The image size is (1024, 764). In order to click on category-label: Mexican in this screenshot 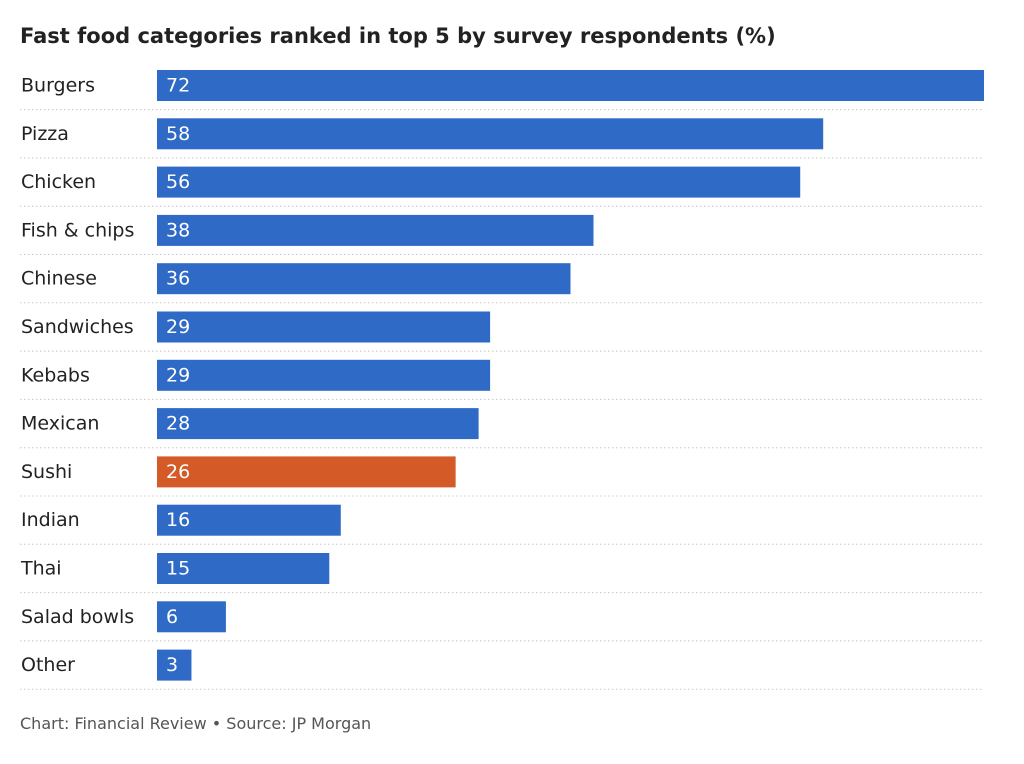, I will do `click(60, 424)`.